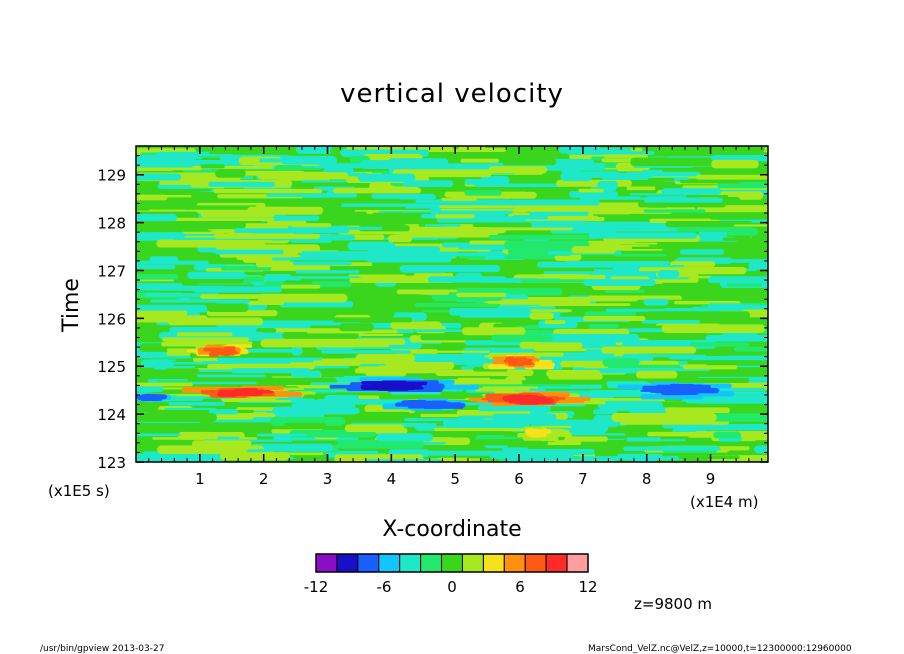  I want to click on y-tick-label: 124, so click(111, 415).